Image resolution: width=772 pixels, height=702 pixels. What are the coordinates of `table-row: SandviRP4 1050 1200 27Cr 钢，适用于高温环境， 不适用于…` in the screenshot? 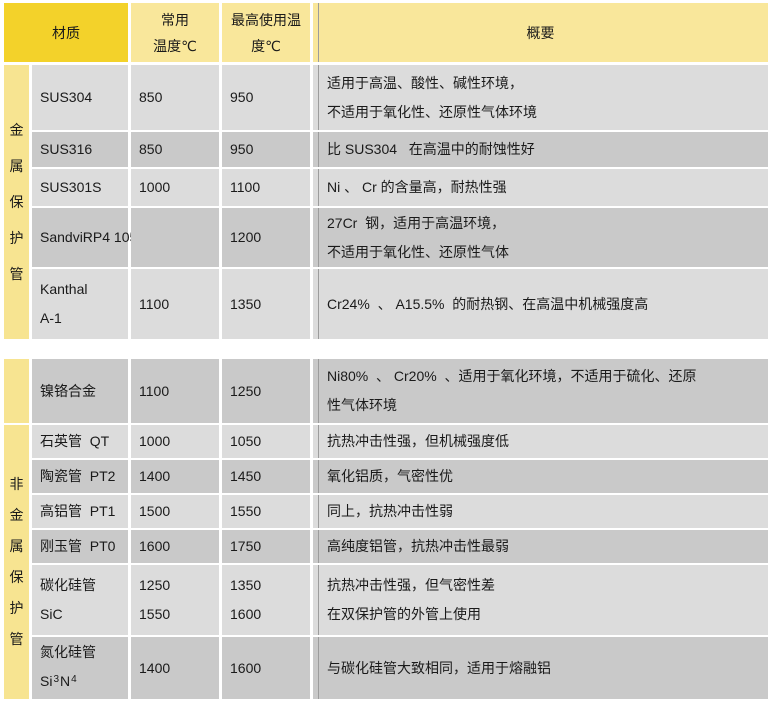 It's located at (400, 237).